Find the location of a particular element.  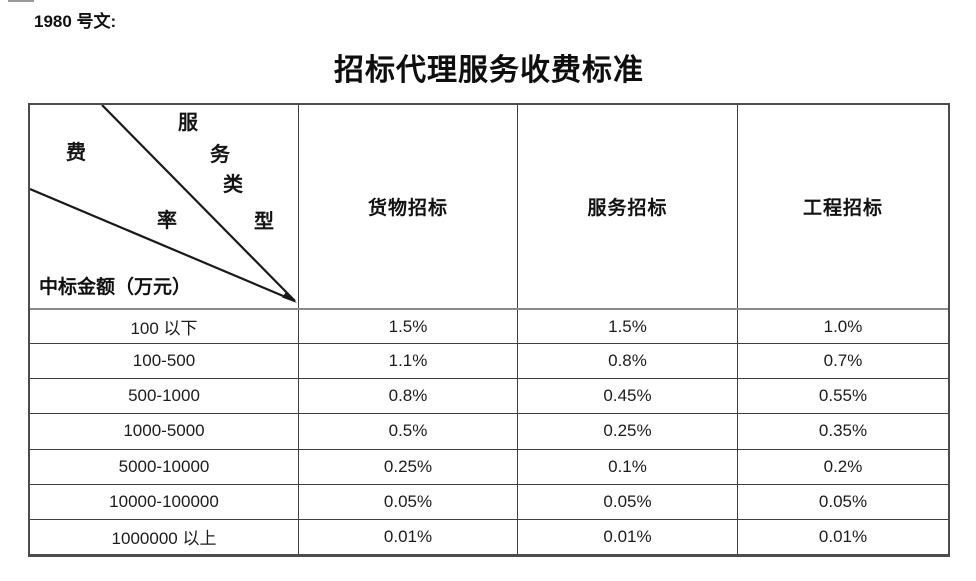

amount-range-cell: 500-1000 is located at coordinates (164, 396).